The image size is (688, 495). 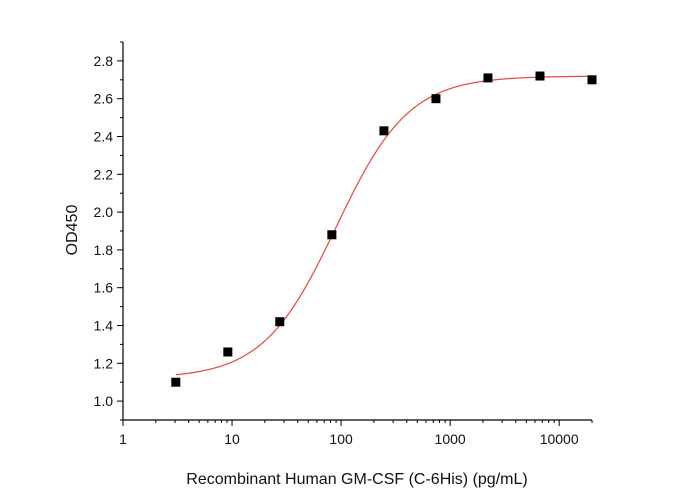 What do you see at coordinates (104, 363) in the screenshot?
I see `y-tick-label: 1.2` at bounding box center [104, 363].